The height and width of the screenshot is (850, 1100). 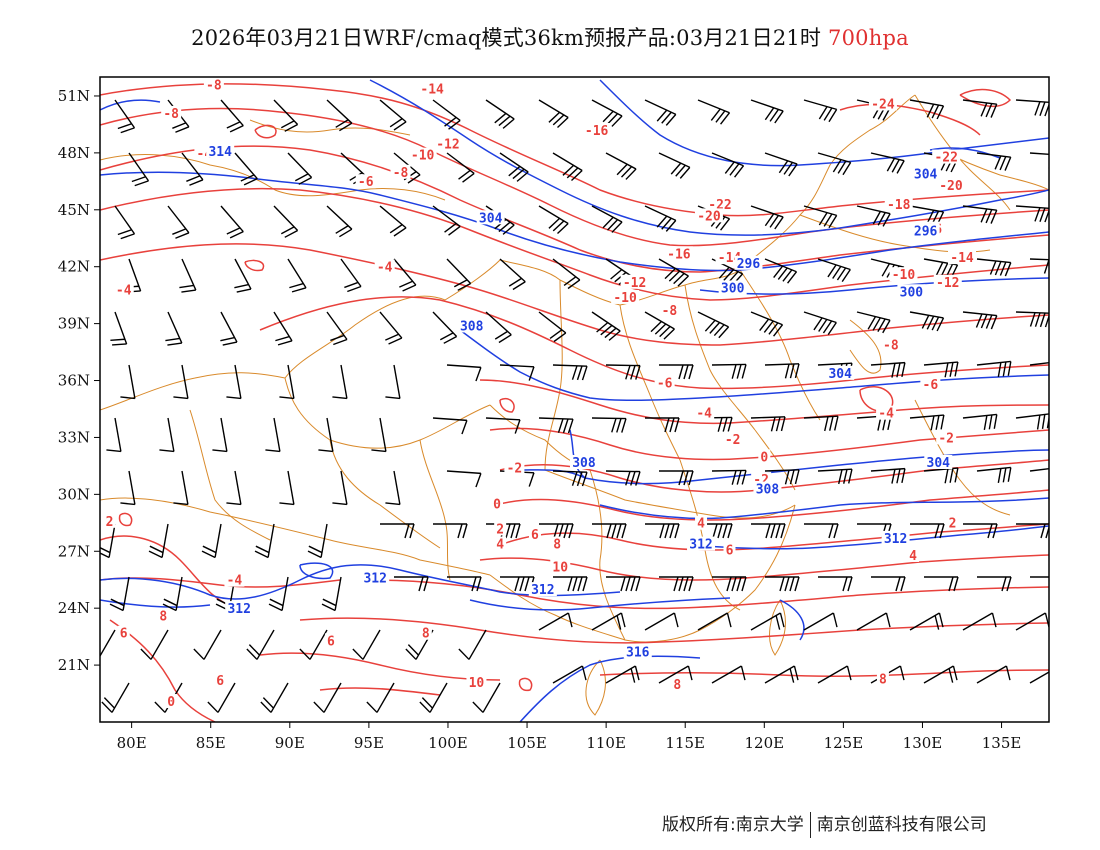 I want to click on temperature-label: -12, so click(x=447, y=144).